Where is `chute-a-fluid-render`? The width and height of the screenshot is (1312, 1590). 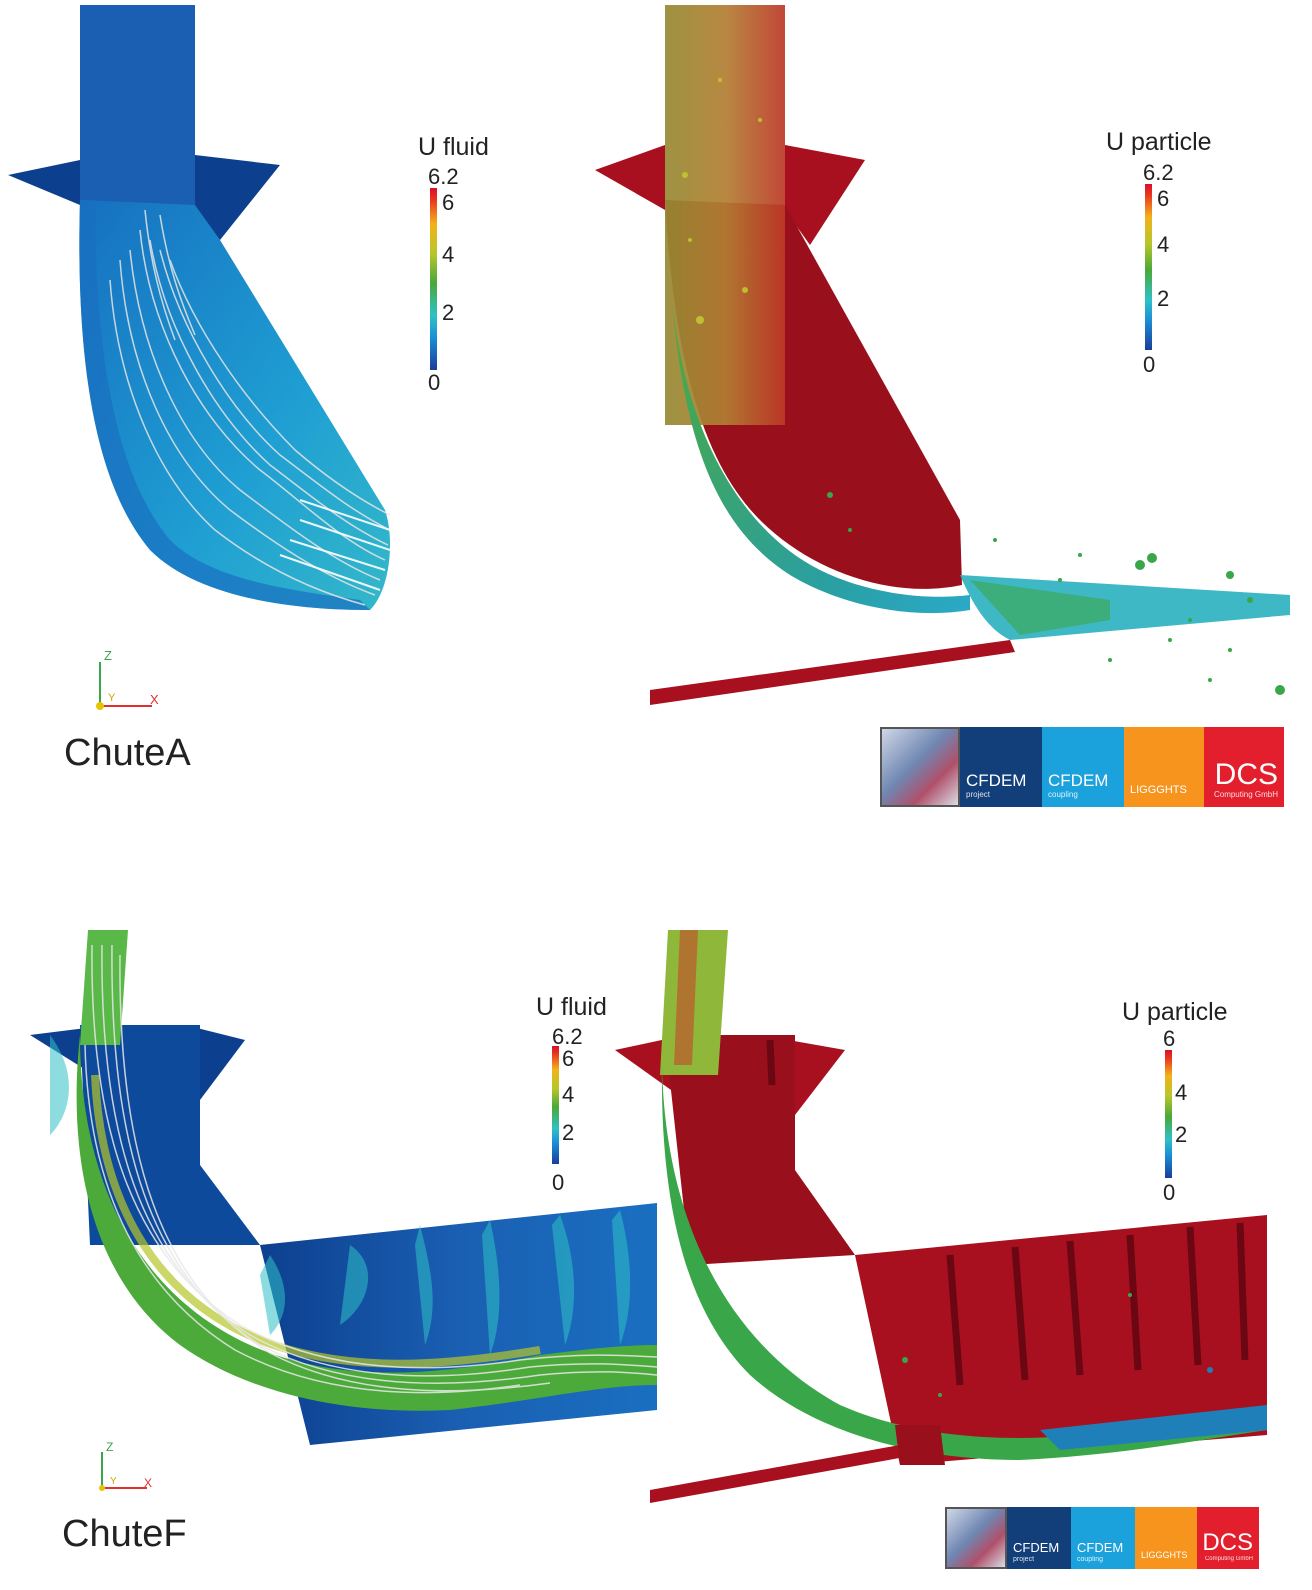
chute-a-fluid-render is located at coordinates (199, 307).